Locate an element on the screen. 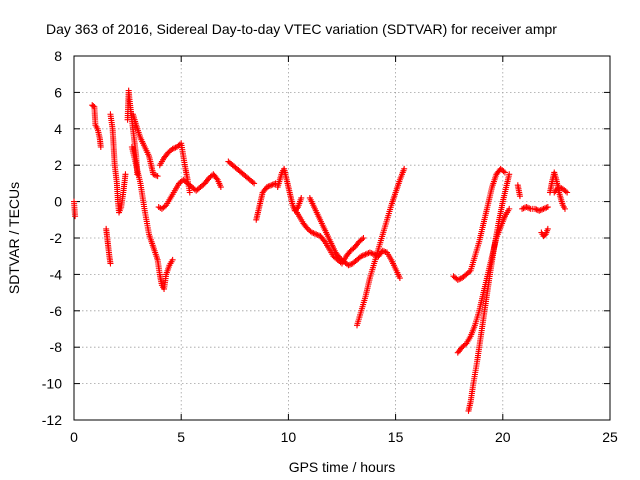 The width and height of the screenshot is (640, 480). y-axis-title: SDTVAR / TECUs is located at coordinates (14, 238).